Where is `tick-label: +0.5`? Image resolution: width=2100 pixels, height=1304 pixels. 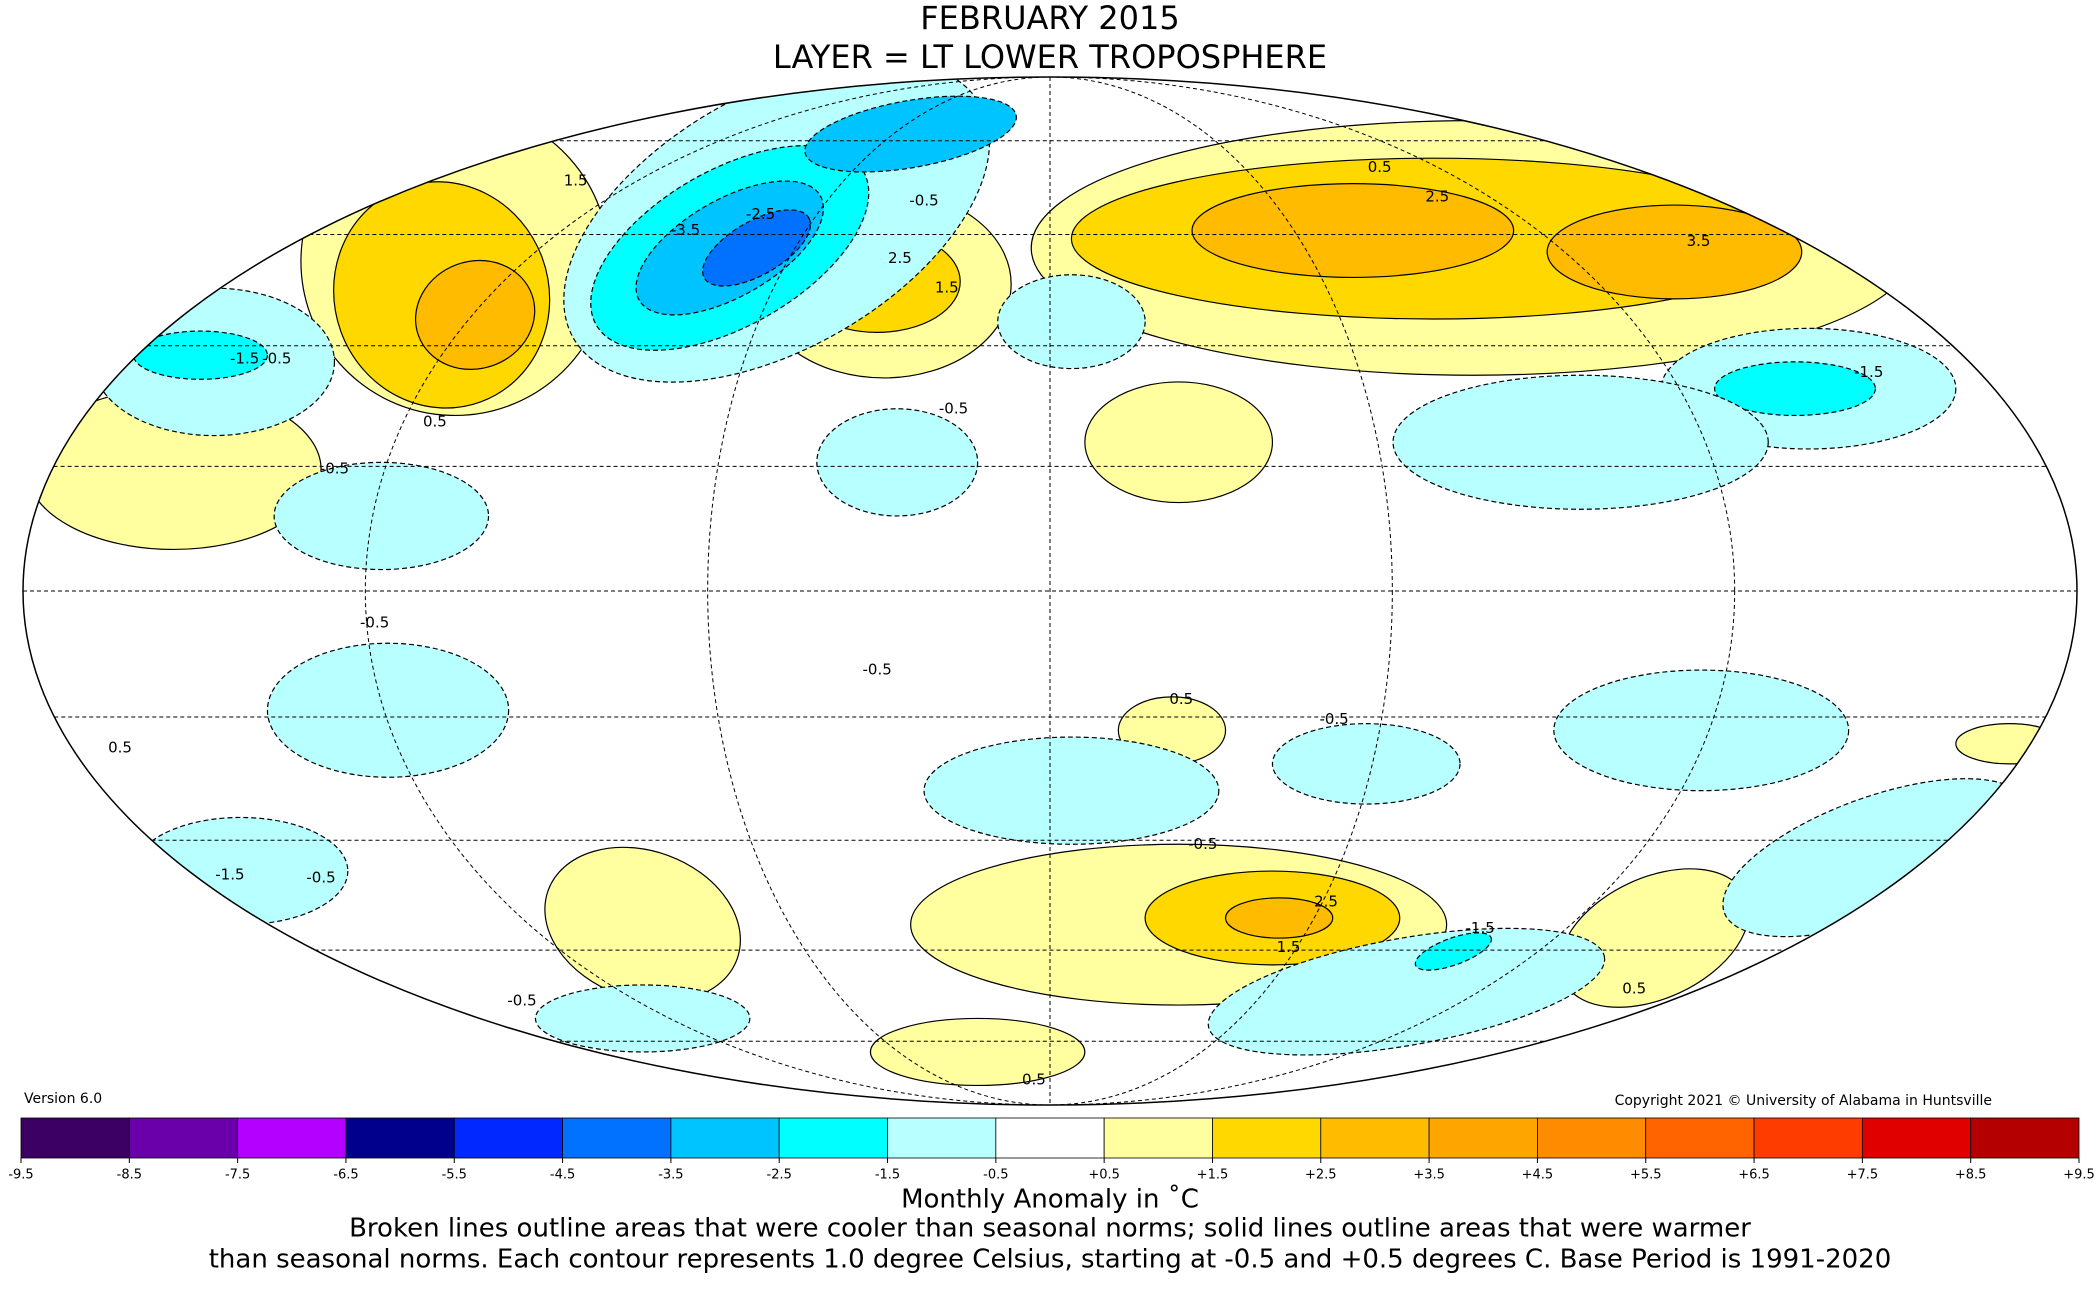 tick-label: +0.5 is located at coordinates (1104, 1175).